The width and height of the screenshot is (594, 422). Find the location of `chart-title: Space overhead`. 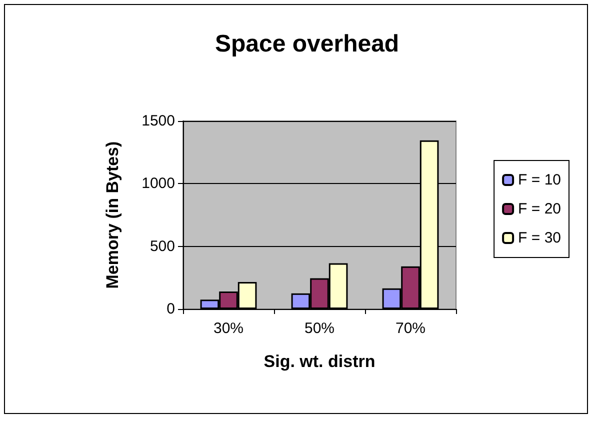

chart-title: Space overhead is located at coordinates (307, 44).